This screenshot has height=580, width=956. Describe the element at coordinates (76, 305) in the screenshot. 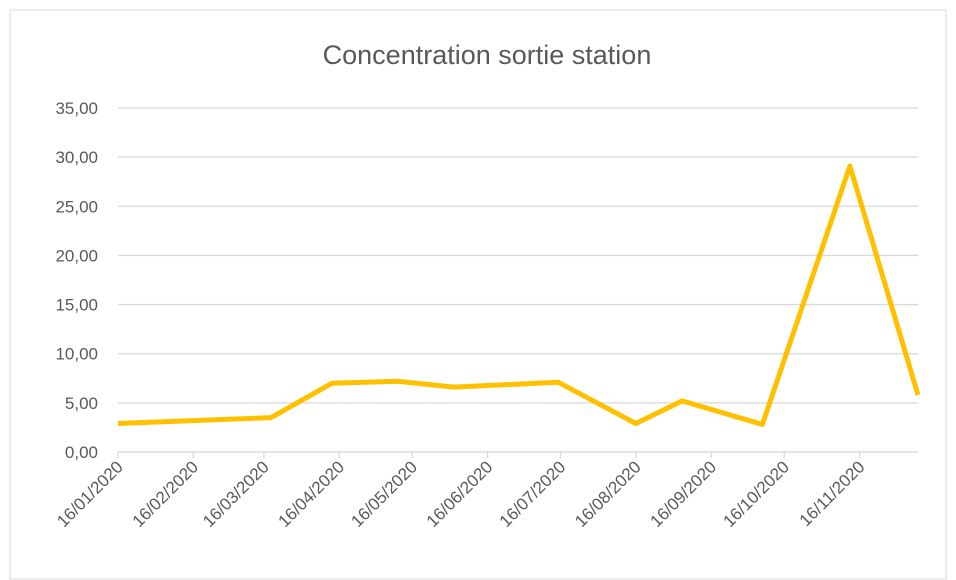

I see `y-tick-label: 15,00` at that location.